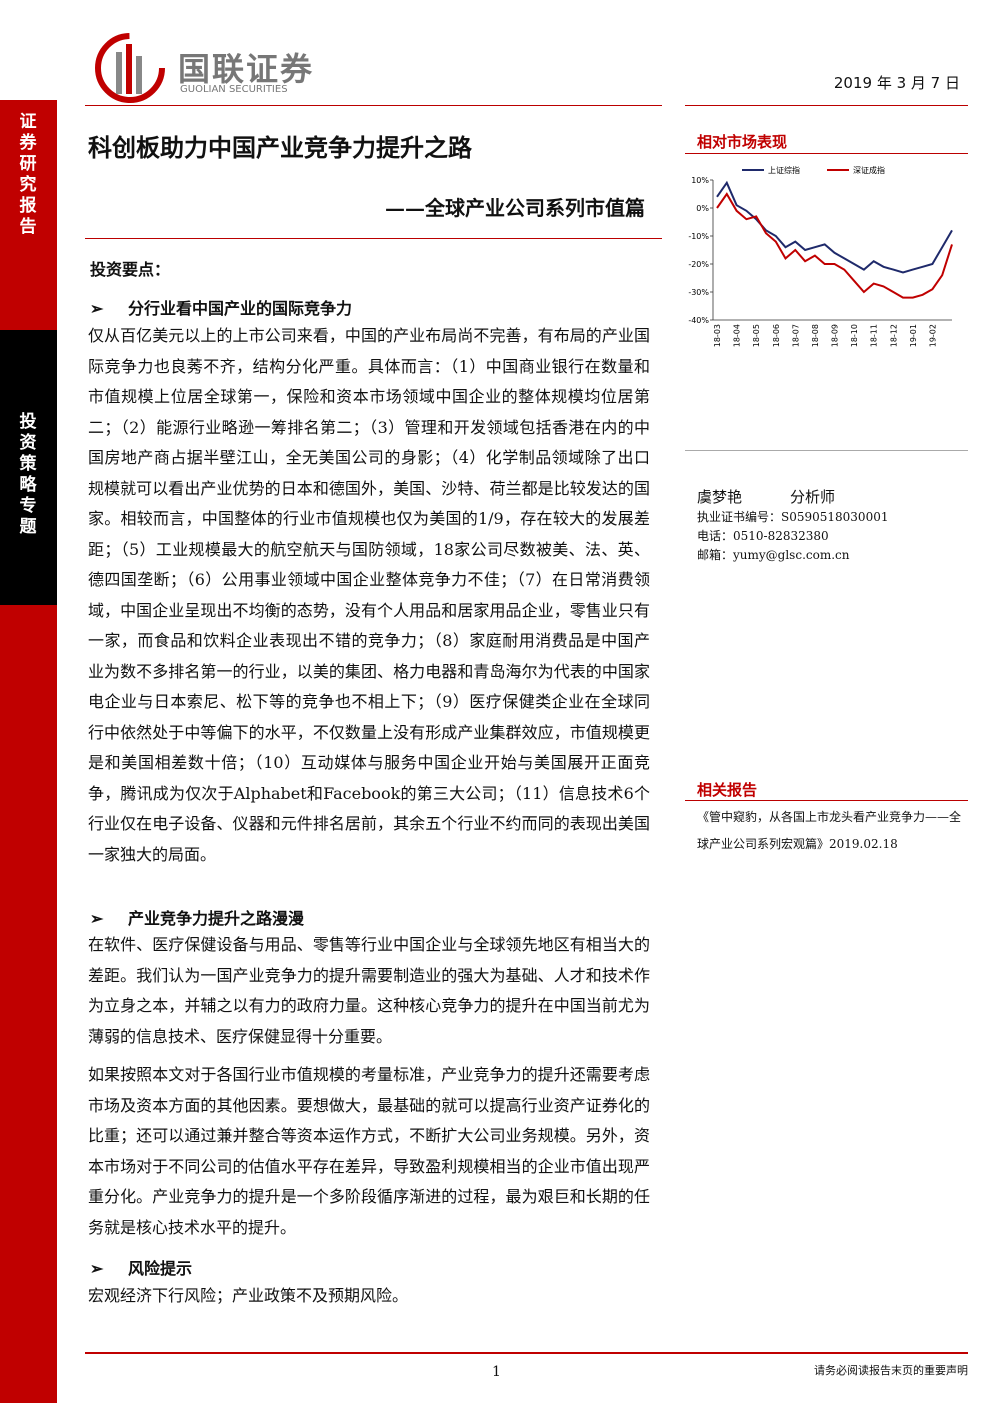  What do you see at coordinates (515, 208) in the screenshot?
I see `subtitle: ——全球产业公司系列市值篇` at bounding box center [515, 208].